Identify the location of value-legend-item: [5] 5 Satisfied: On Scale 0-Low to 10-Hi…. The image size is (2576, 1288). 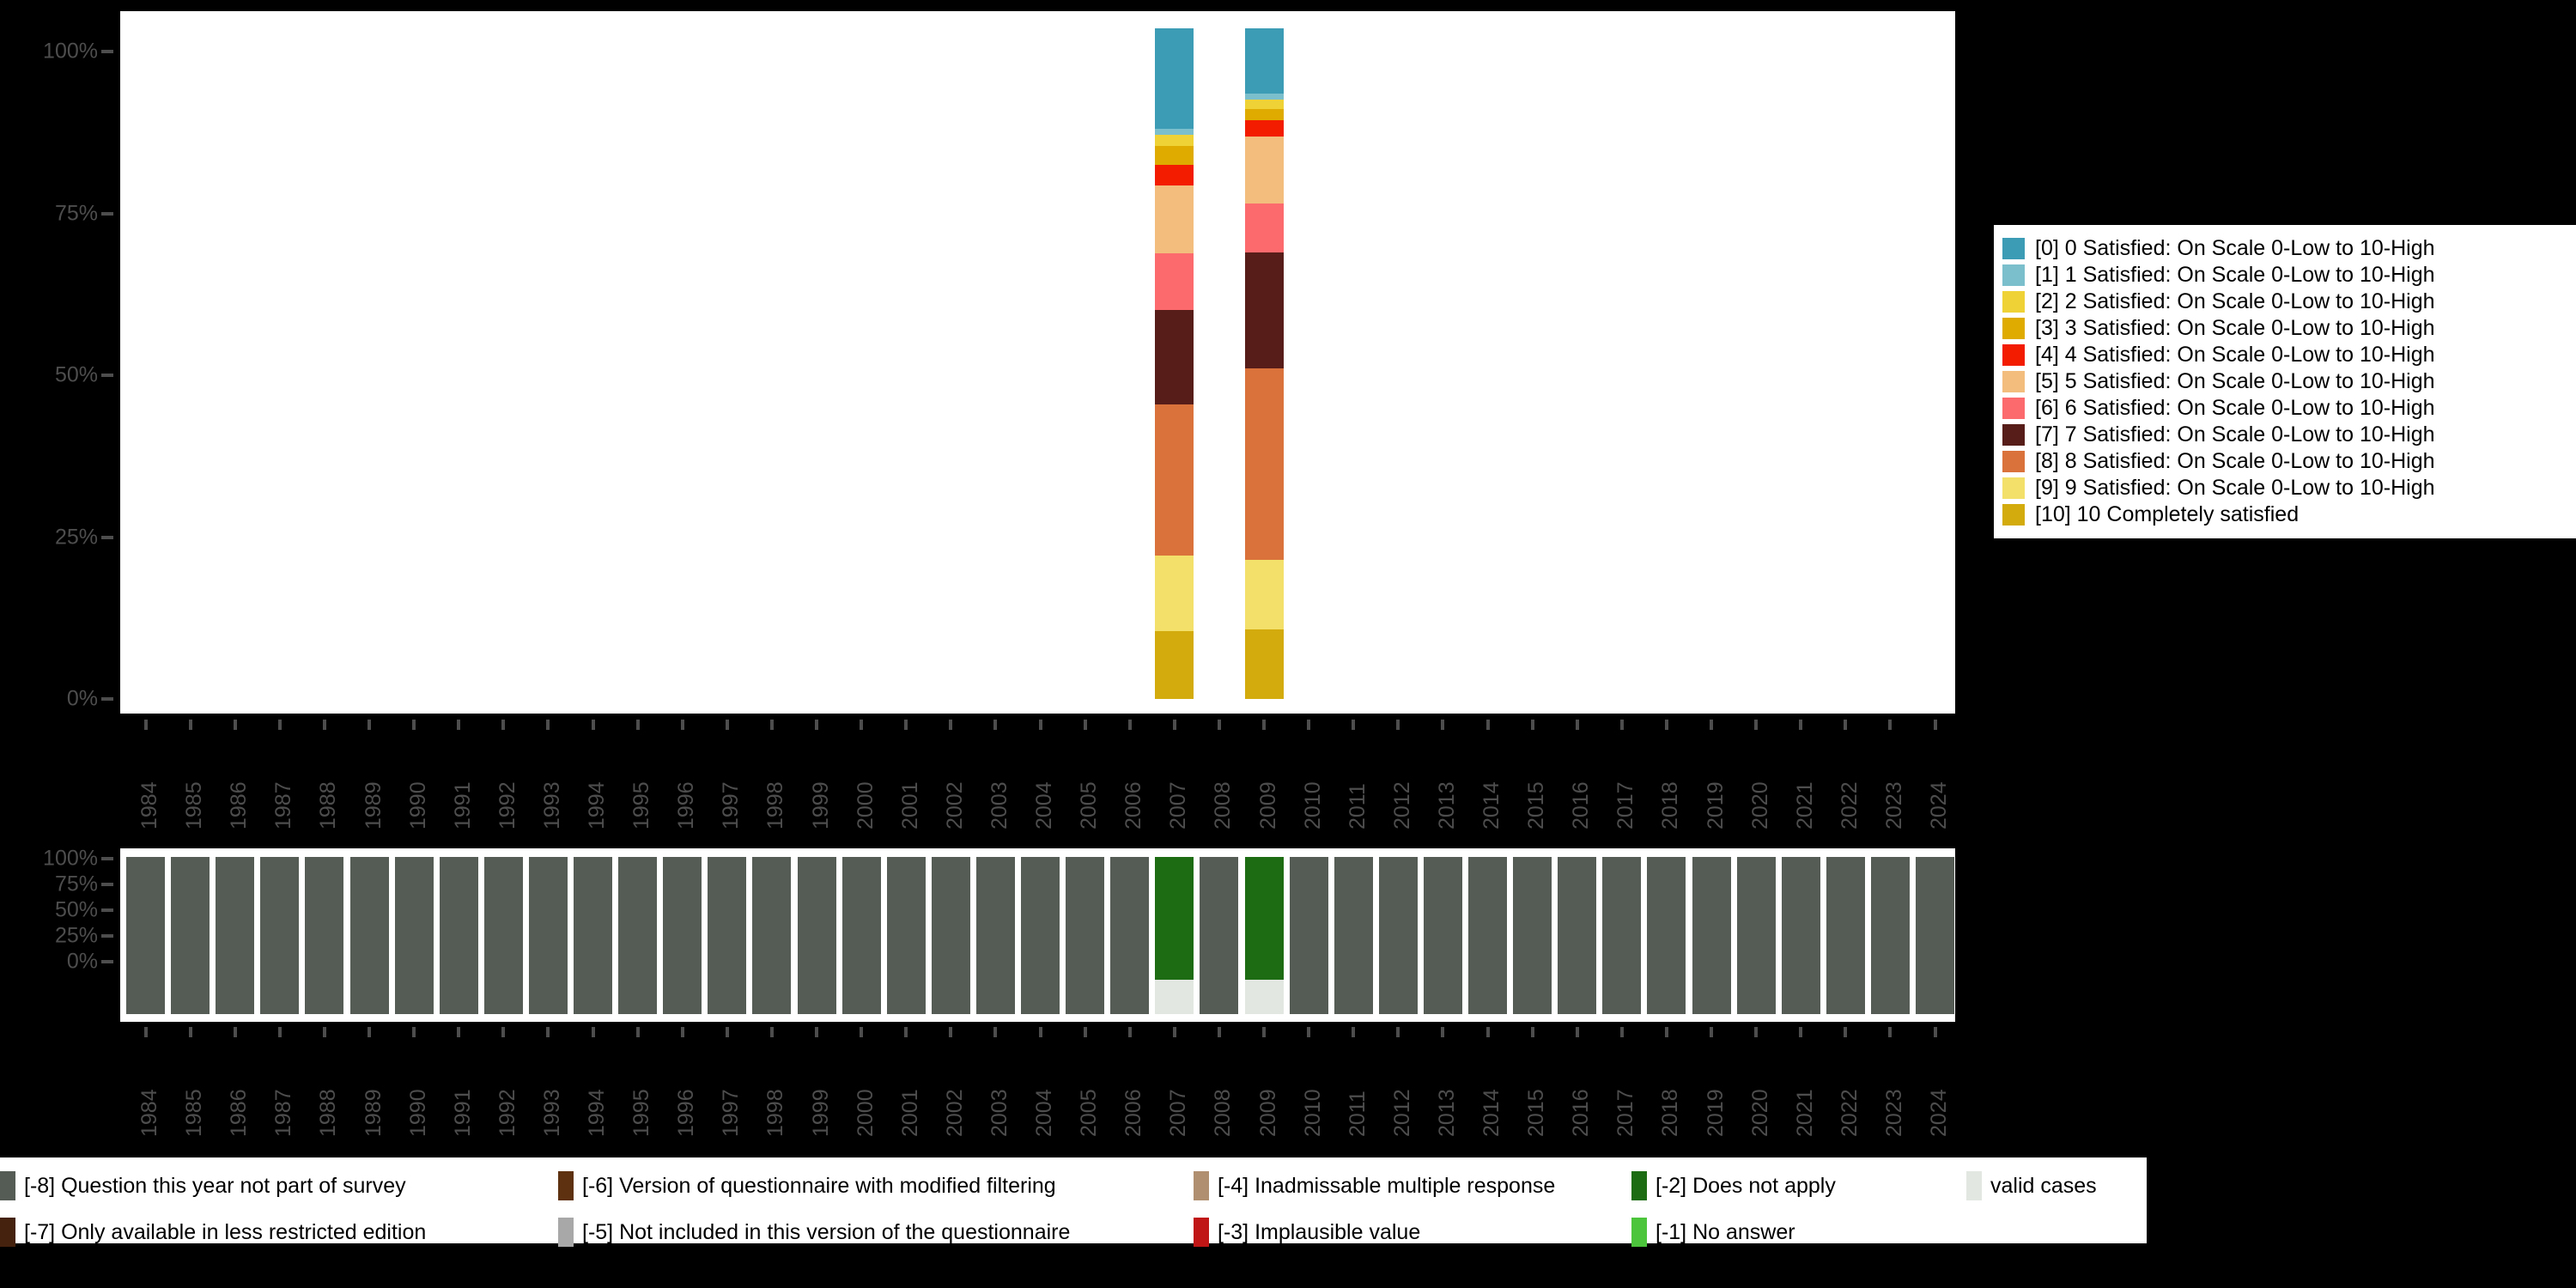
(2285, 381).